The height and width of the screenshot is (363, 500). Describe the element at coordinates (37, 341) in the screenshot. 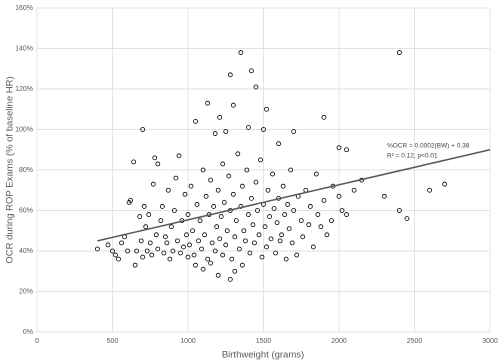

I see `x-tick-label: 0` at that location.